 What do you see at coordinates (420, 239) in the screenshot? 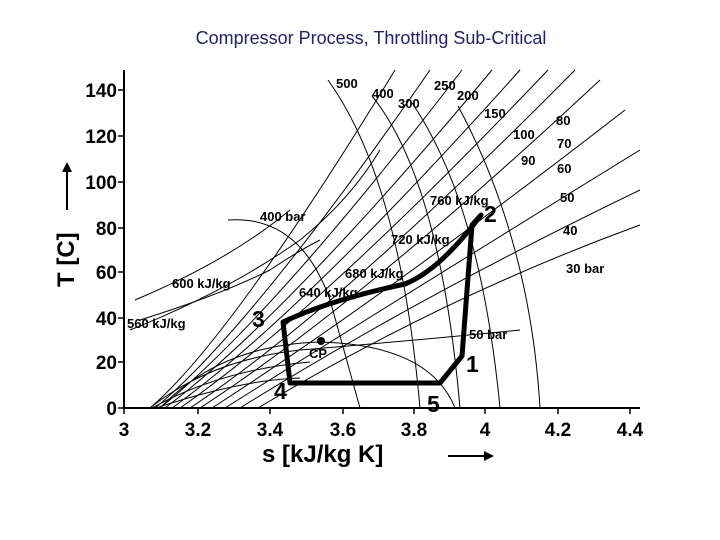
I see `isenthalp-label: 720 kJ/kg` at bounding box center [420, 239].